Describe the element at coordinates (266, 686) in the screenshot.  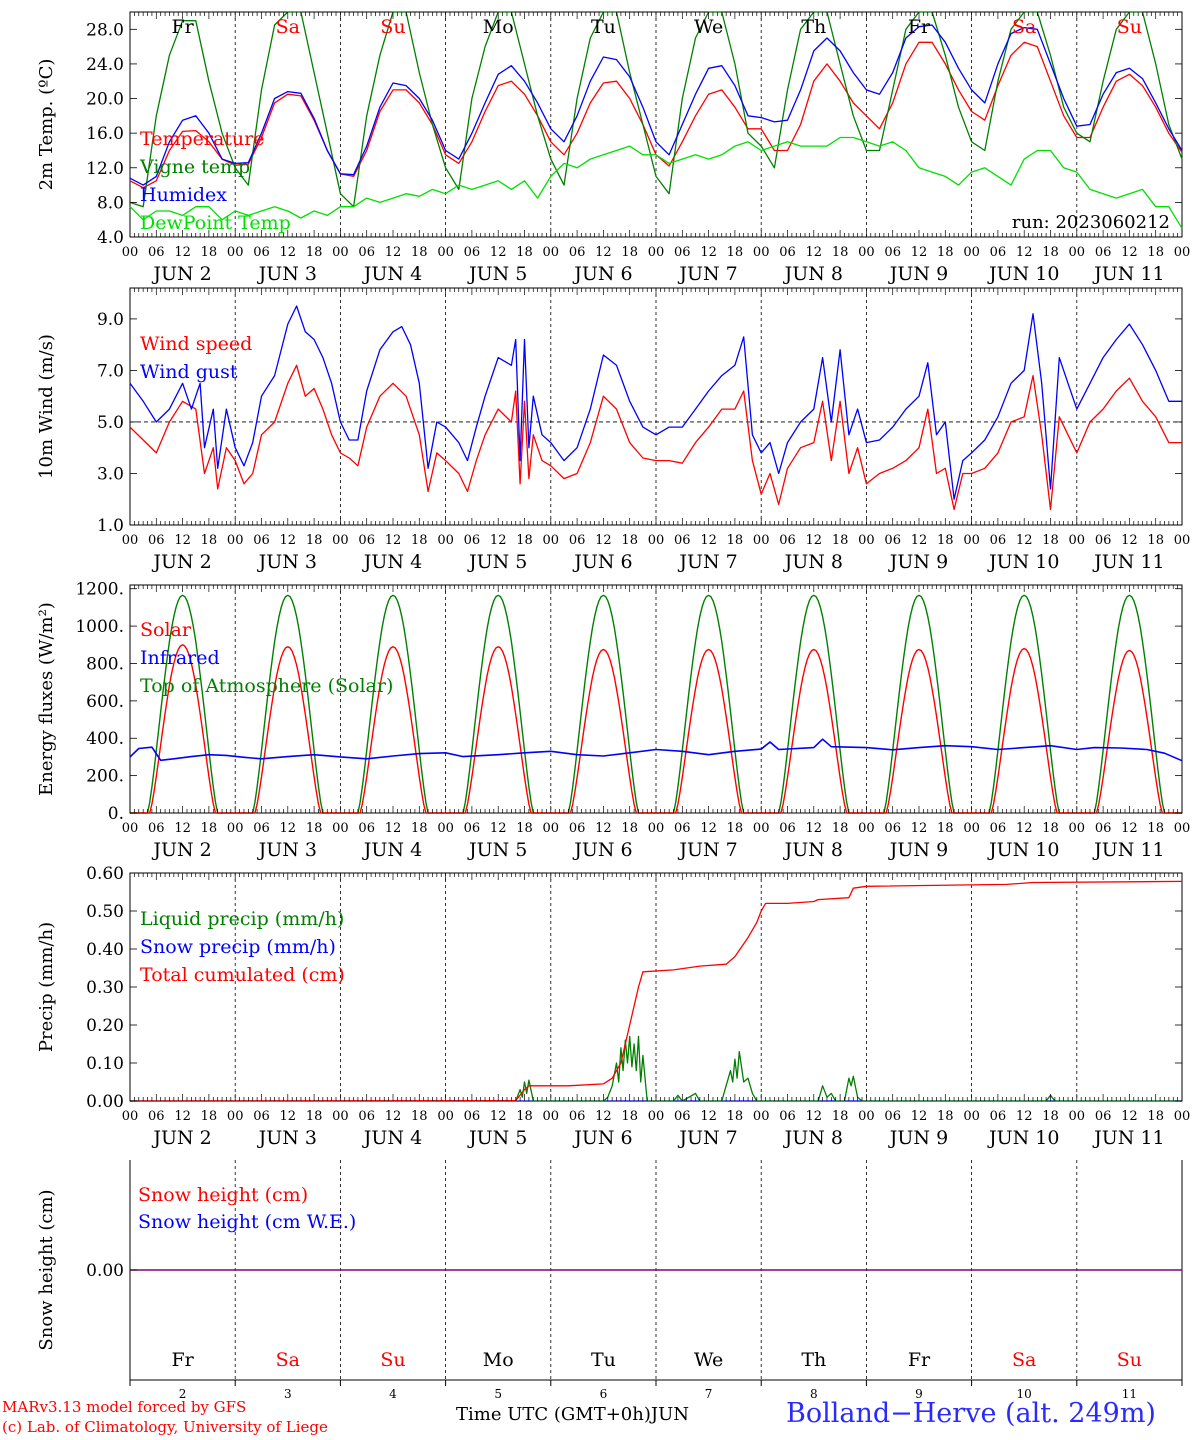
I see `legend-entry: Top of Atmosphere (Solar)` at that location.